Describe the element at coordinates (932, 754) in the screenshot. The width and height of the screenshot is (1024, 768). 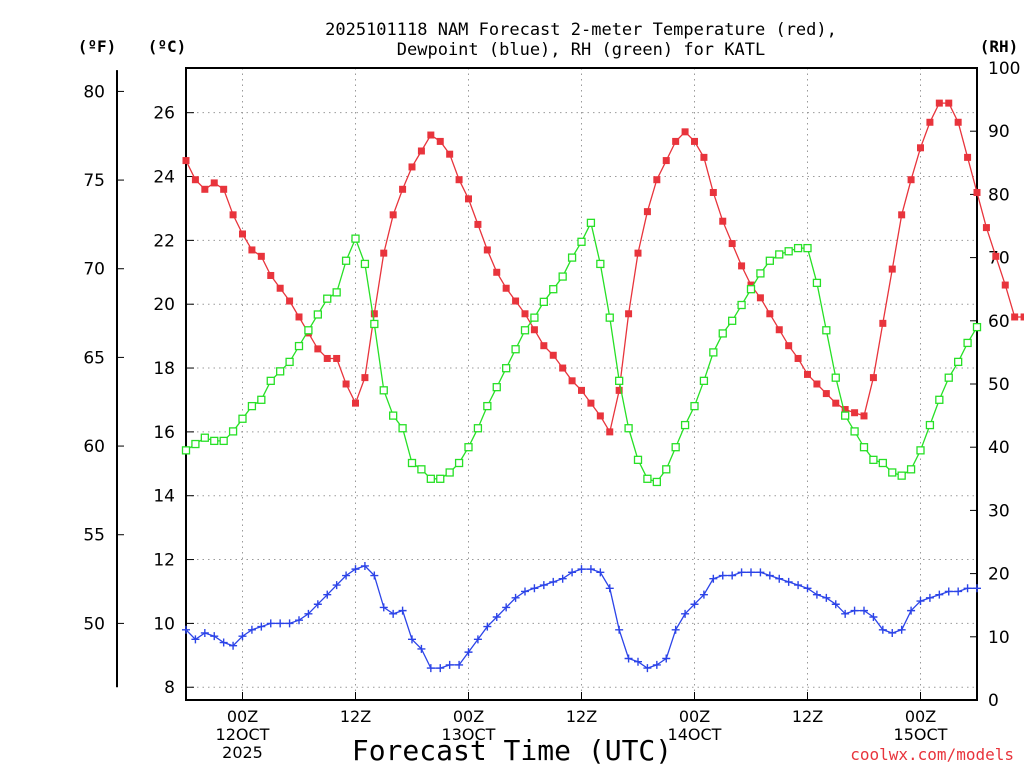
I see `credit-text: coolwx.com/models` at that location.